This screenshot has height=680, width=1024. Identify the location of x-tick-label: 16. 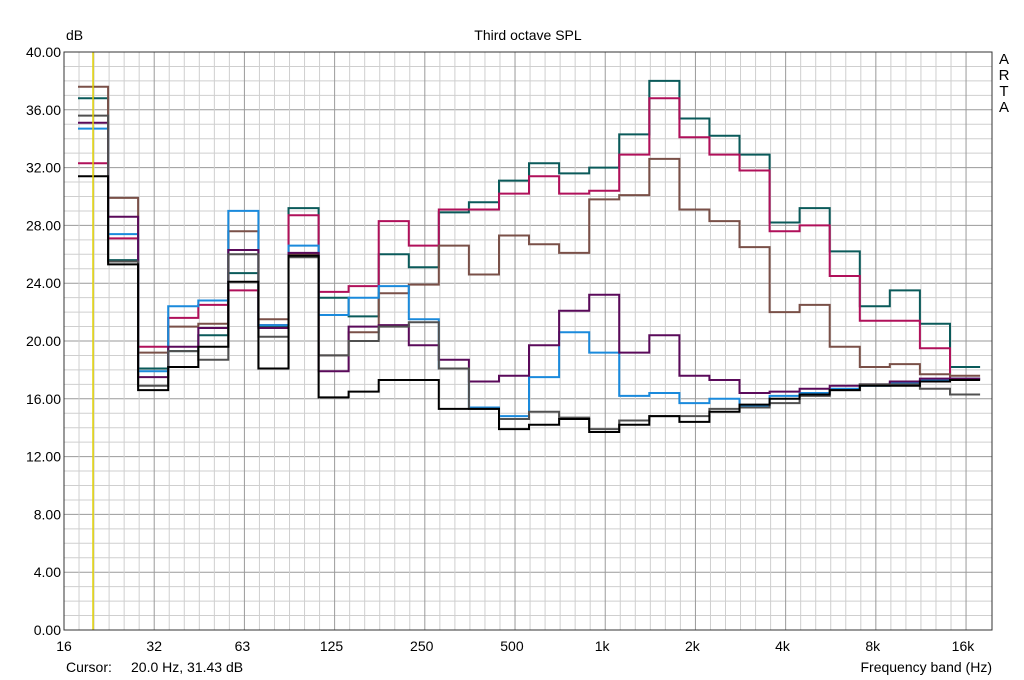
(64, 646).